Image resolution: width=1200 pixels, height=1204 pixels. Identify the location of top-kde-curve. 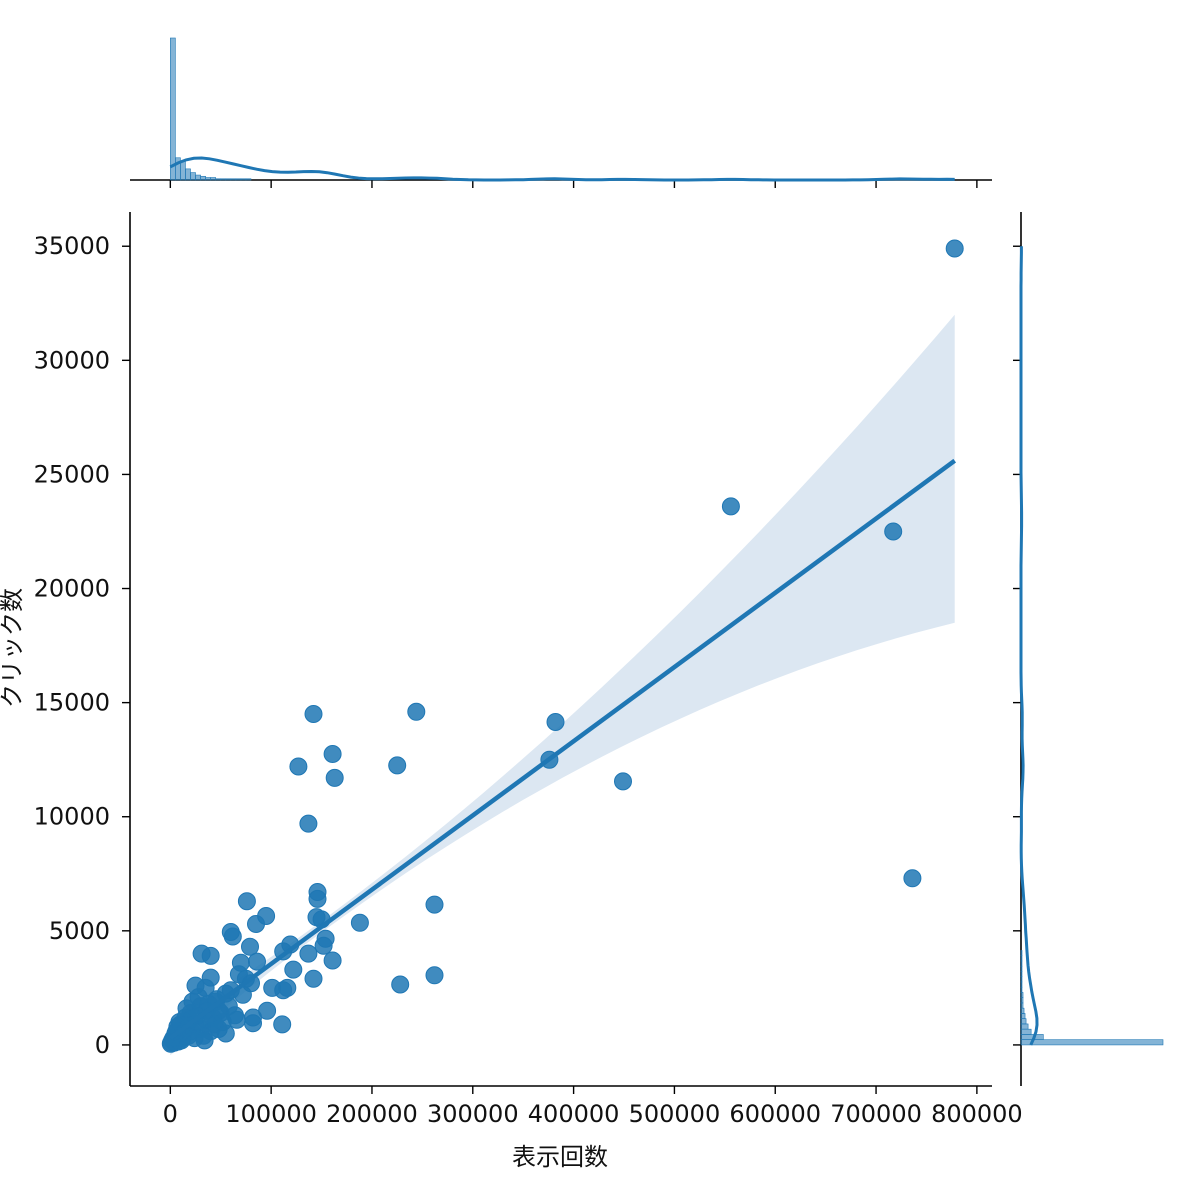
(562, 169).